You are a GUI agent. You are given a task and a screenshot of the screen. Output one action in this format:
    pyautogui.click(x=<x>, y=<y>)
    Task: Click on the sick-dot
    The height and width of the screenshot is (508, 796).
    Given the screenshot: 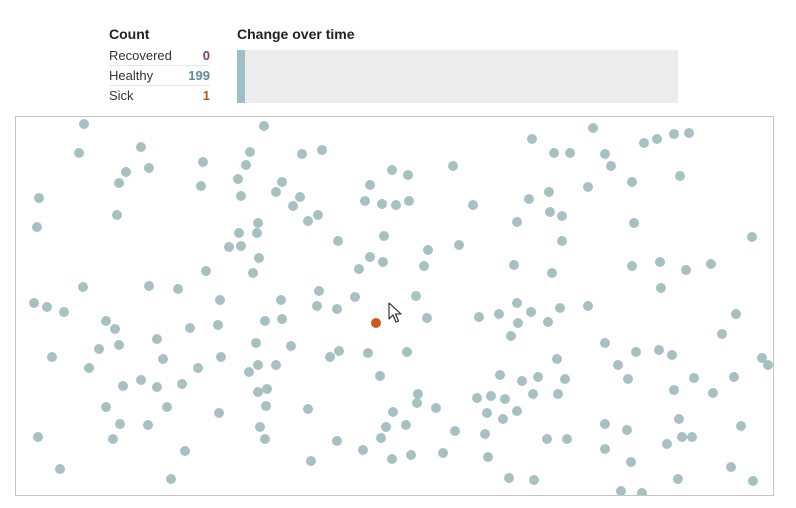 What is the action you would take?
    pyautogui.click(x=376, y=323)
    